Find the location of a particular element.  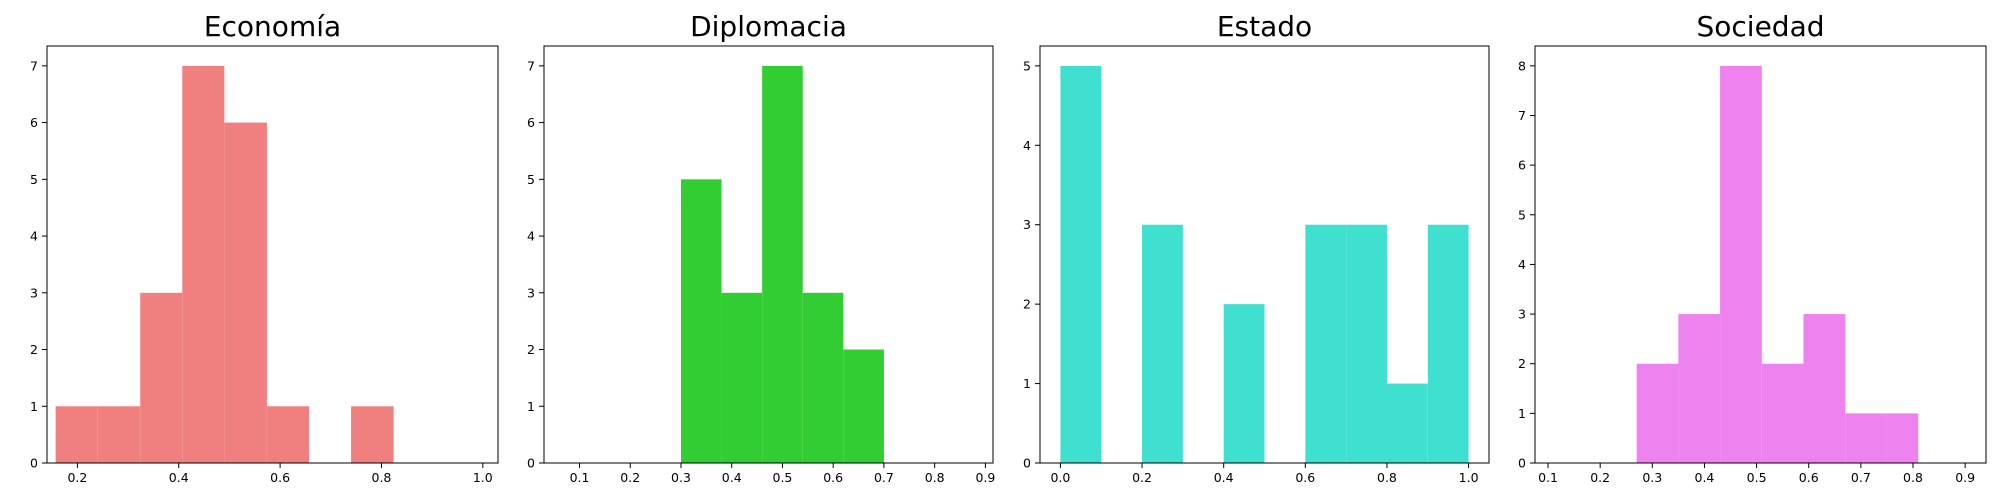

chart-title: Economía is located at coordinates (272, 26).